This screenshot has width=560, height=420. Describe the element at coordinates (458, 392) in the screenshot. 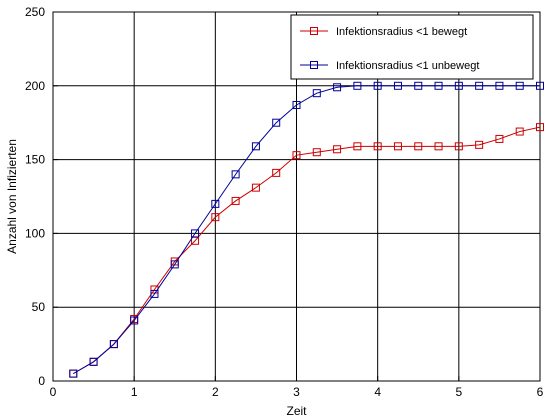

I see `x-tick-label: 5` at that location.